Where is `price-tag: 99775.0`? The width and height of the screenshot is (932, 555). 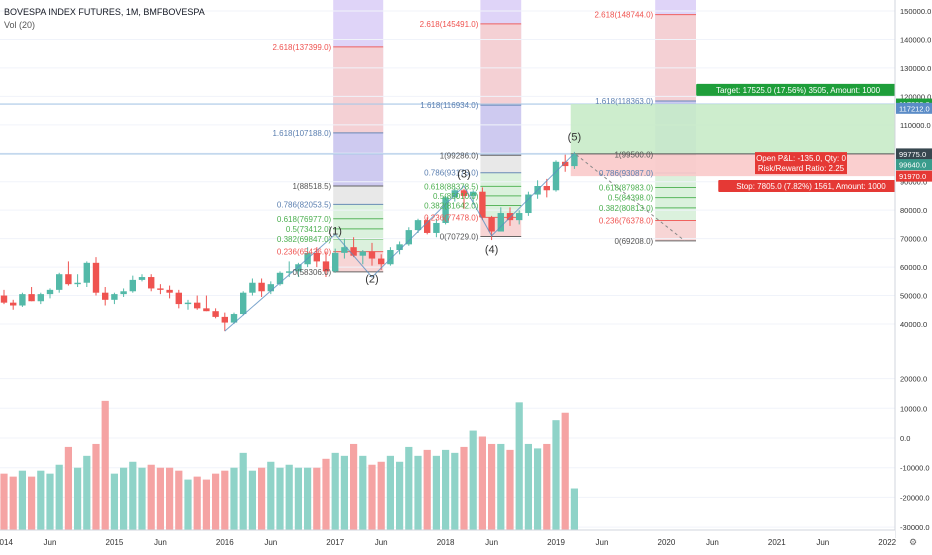
price-tag: 99775.0 is located at coordinates (912, 154).